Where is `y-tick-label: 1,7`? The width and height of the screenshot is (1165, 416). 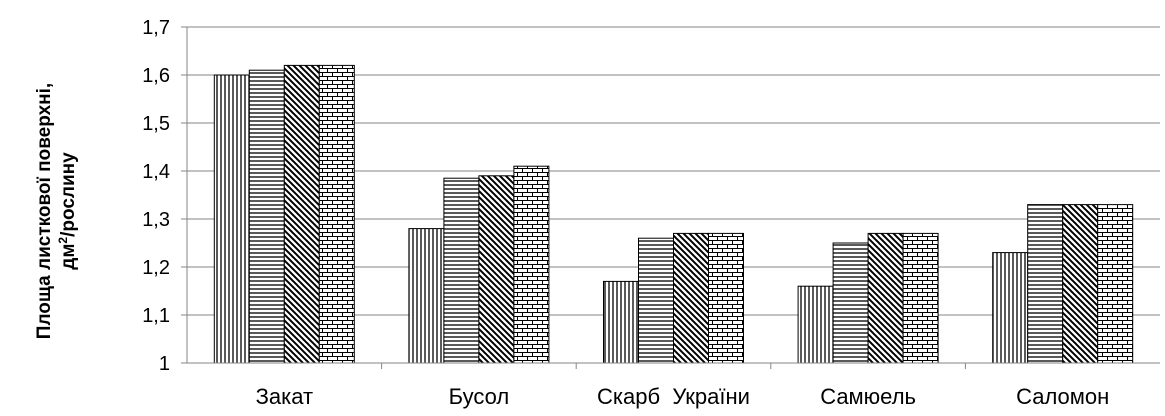 y-tick-label: 1,7 is located at coordinates (156, 28).